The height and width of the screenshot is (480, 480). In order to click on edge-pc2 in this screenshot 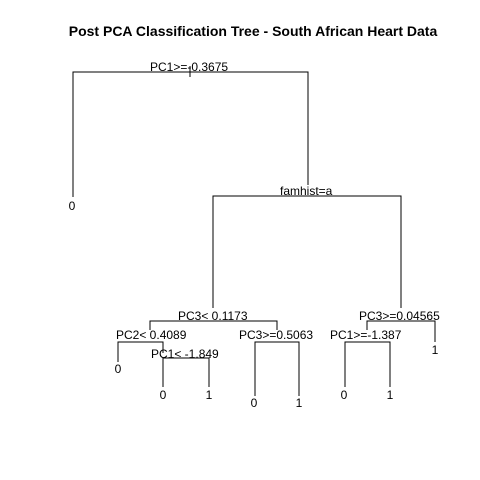, I will do `click(140, 351)`.